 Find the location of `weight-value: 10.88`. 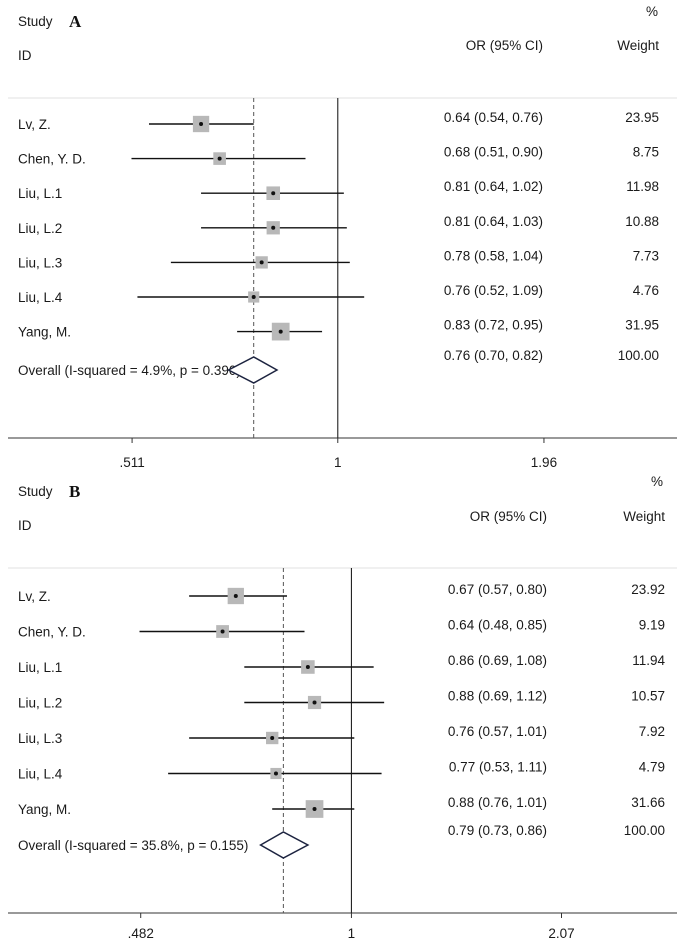

weight-value: 10.88 is located at coordinates (642, 221).